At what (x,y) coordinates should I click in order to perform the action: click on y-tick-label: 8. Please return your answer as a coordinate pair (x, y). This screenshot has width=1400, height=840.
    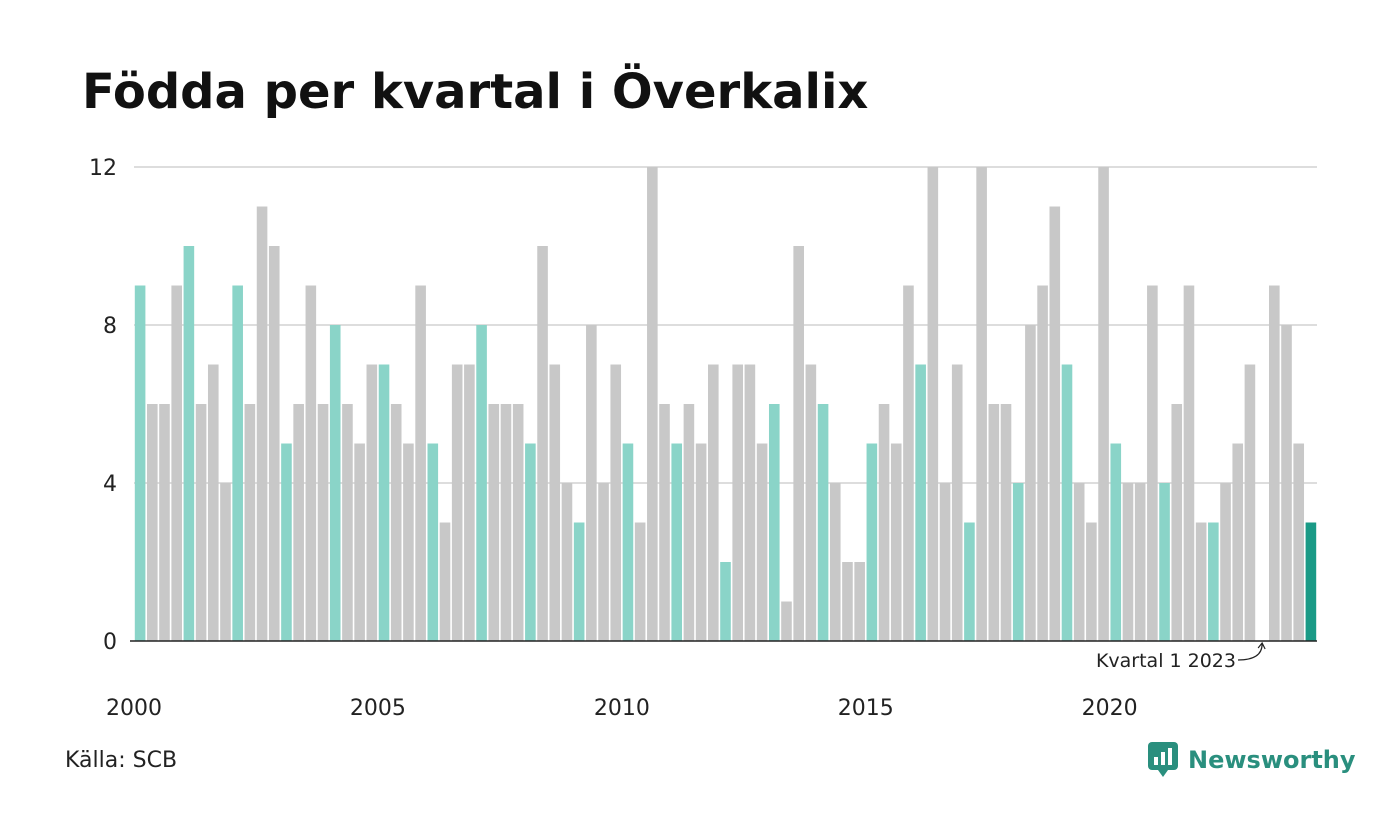
    Looking at the image, I should click on (110, 326).